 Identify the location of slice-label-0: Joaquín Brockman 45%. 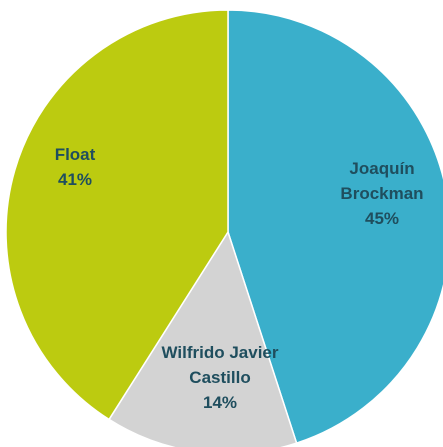
(381, 193).